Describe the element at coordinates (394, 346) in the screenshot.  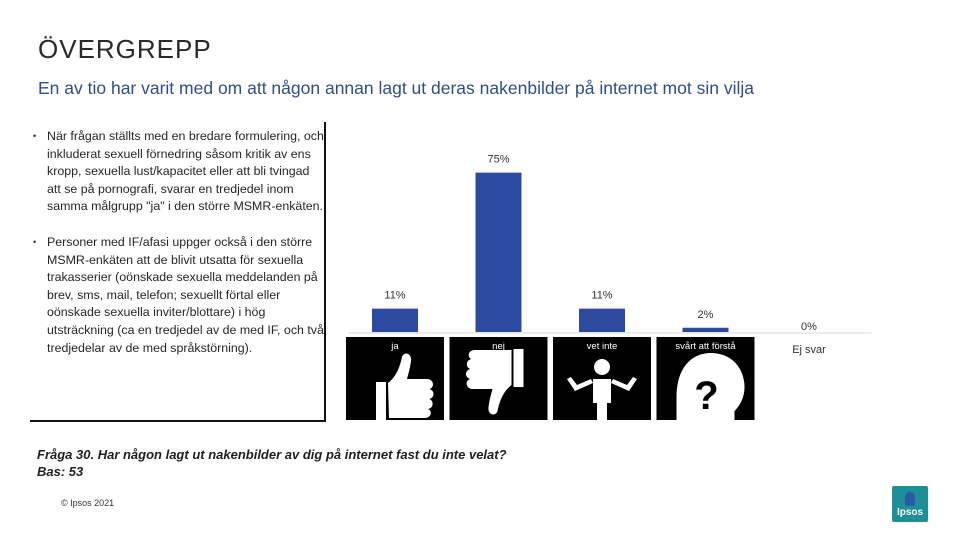
I see `category-label-0: ja` at that location.